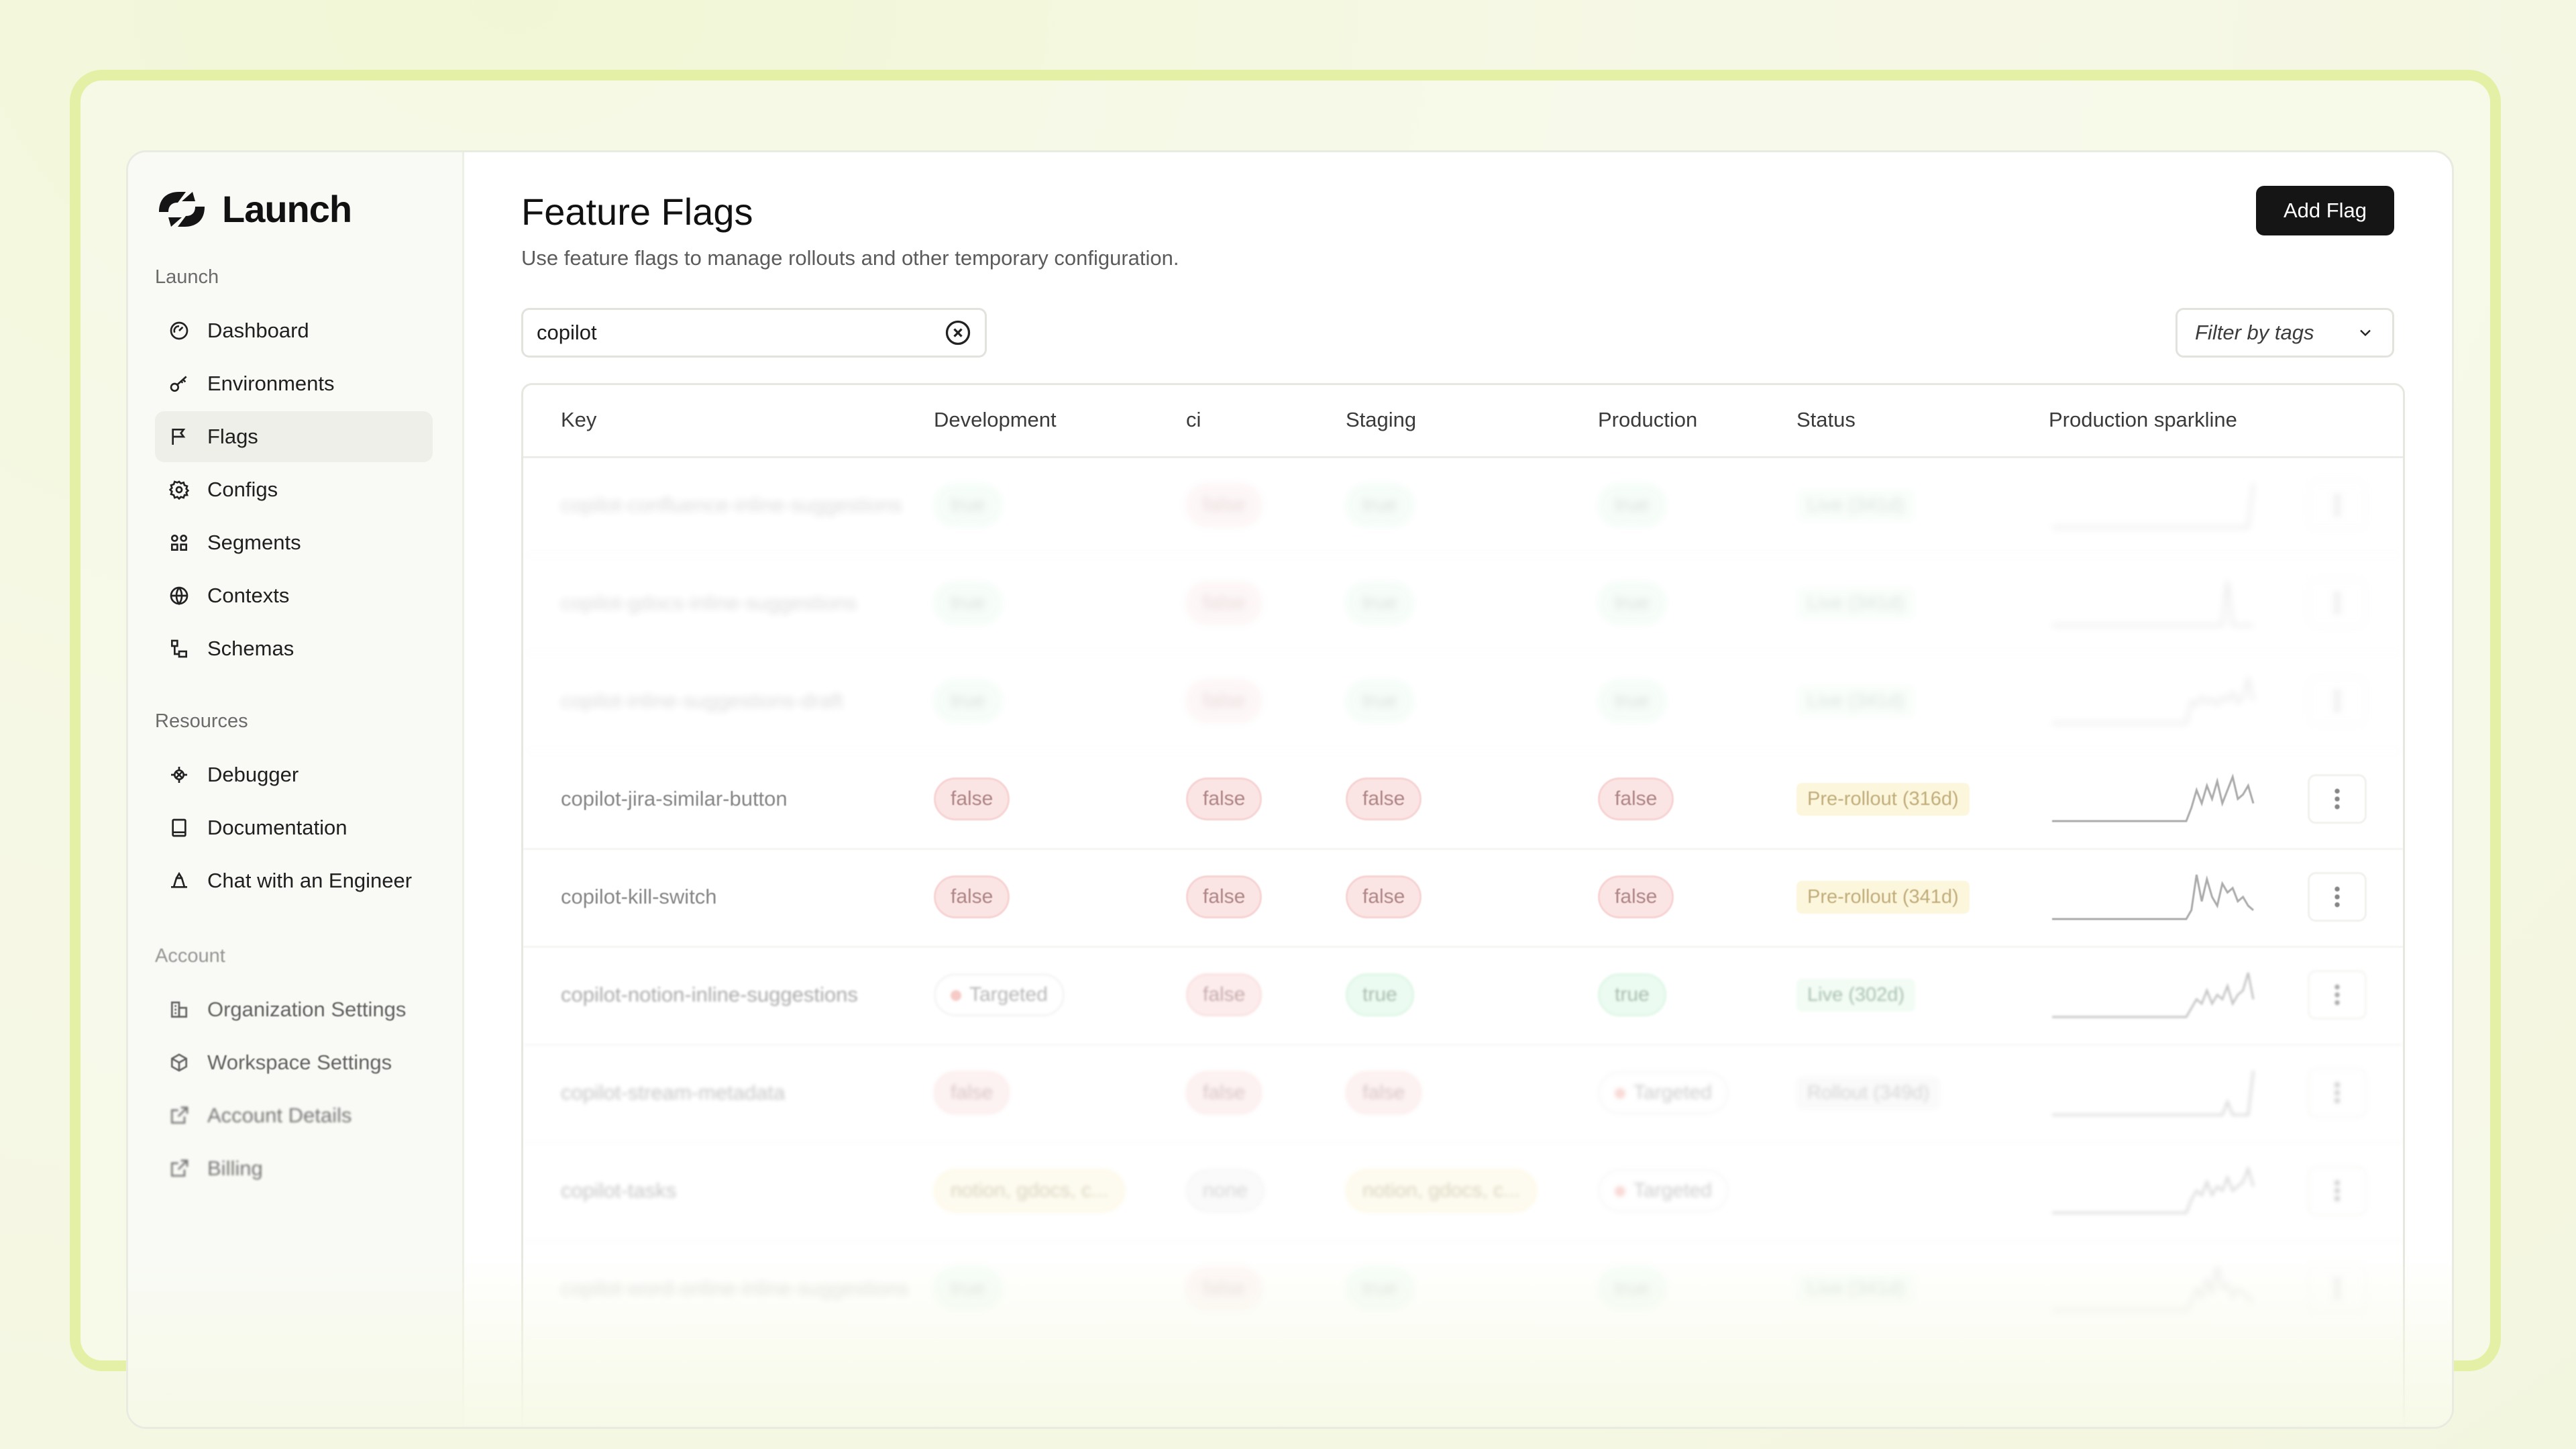 The image size is (2576, 1449). Describe the element at coordinates (2285, 333) in the screenshot. I see `filter-by-tags-dropdown: Filter by tags` at that location.